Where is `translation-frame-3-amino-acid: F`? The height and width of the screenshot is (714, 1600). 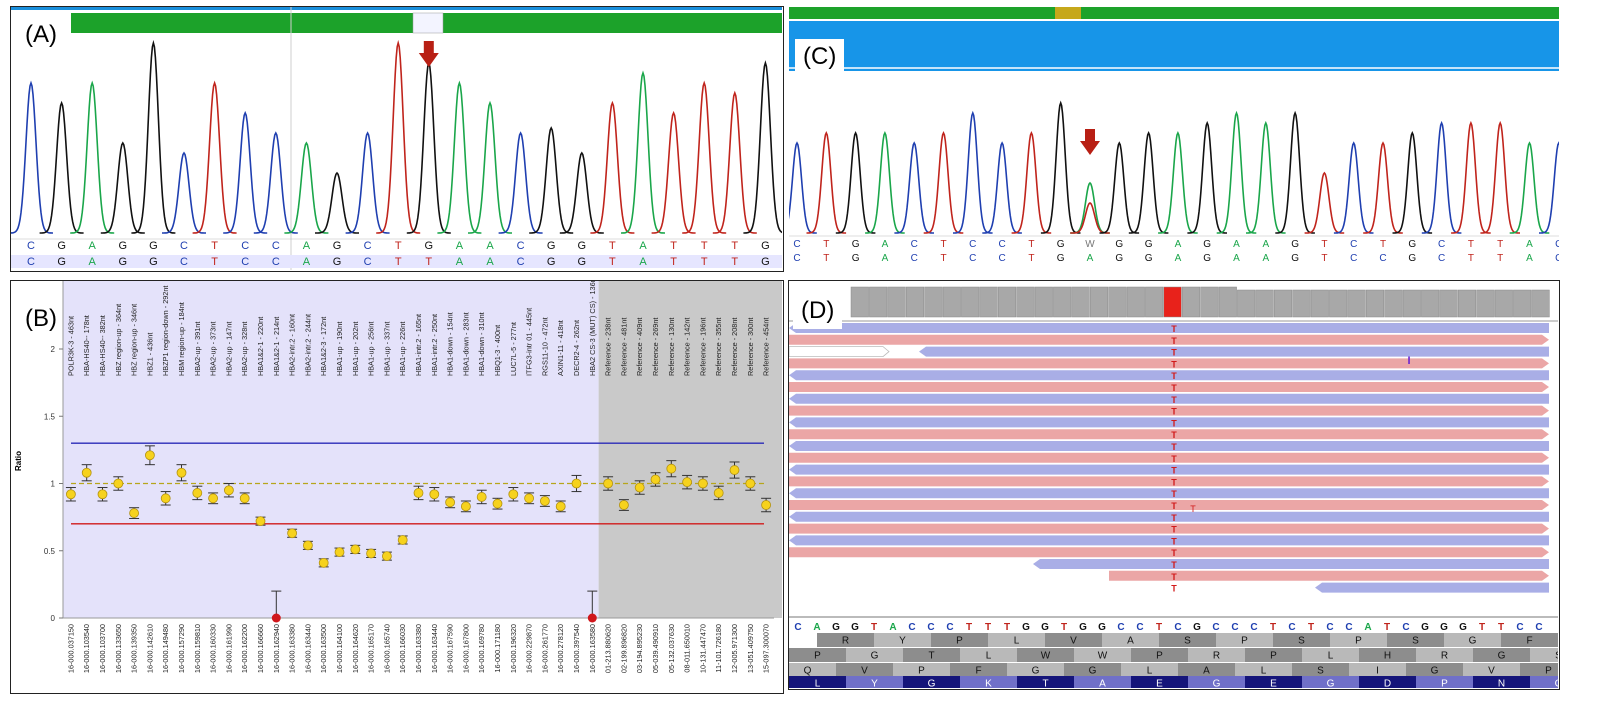 translation-frame-3-amino-acid: F is located at coordinates (978, 671).